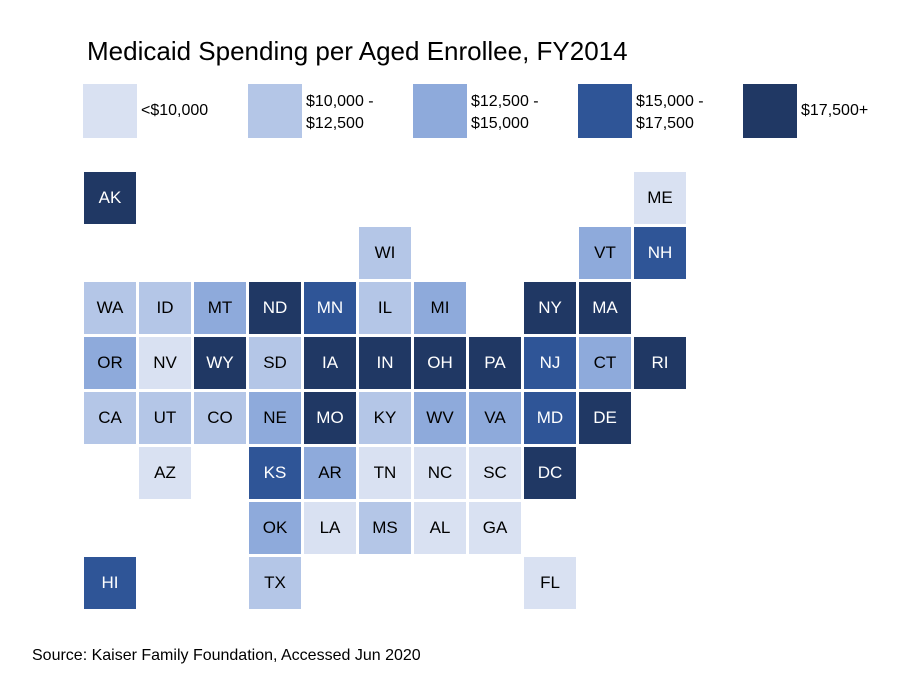 The image size is (897, 687). I want to click on state-tile-fl: FL, so click(550, 583).